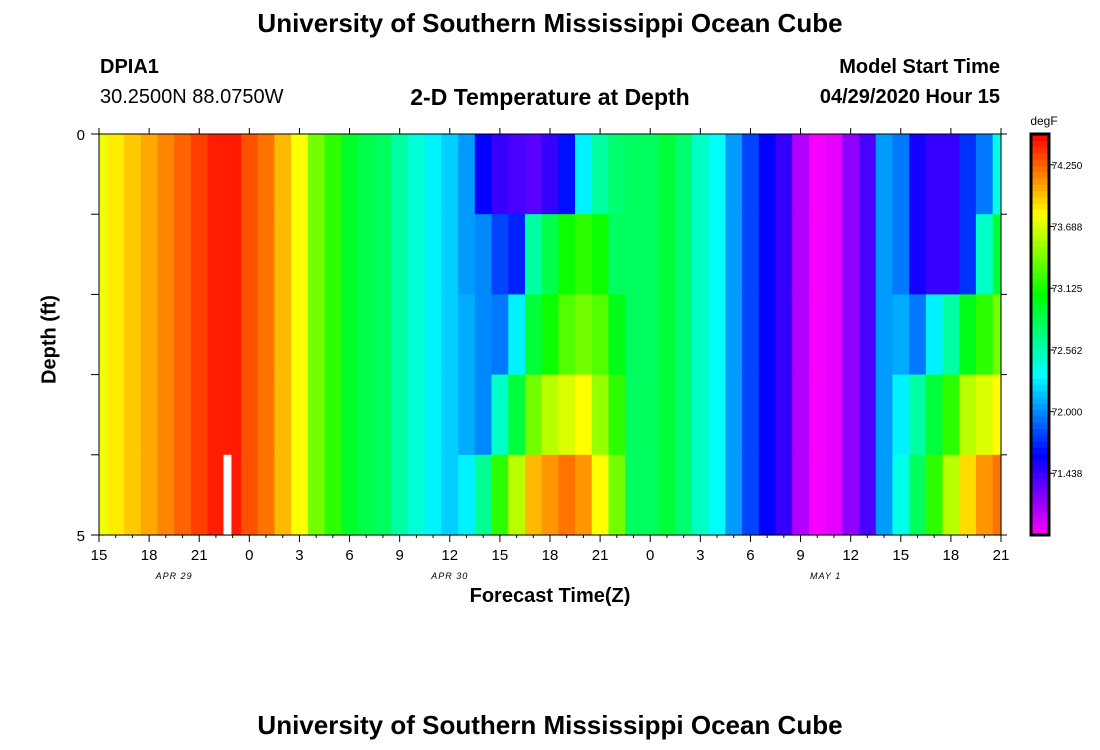  Describe the element at coordinates (81, 135) in the screenshot. I see `y-tick-label: 0` at that location.